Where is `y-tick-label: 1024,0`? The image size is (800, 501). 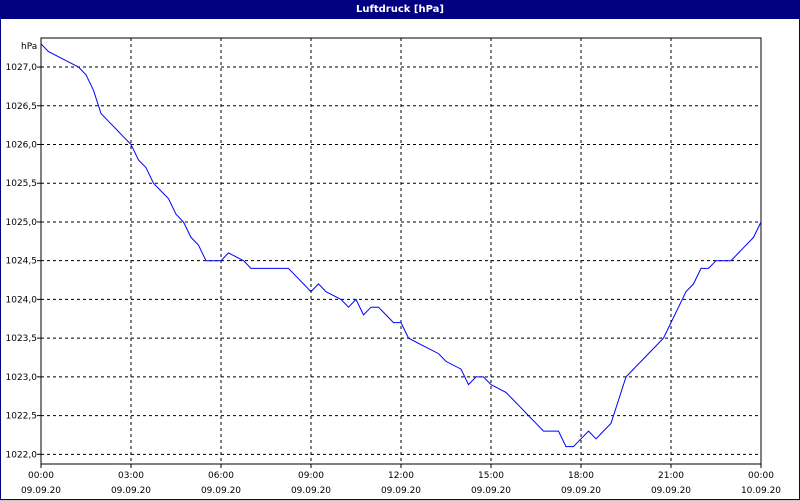 y-tick-label: 1024,0 is located at coordinates (22, 300).